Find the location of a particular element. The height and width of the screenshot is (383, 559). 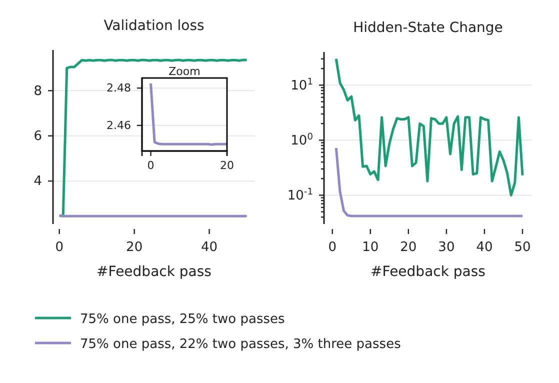

y-tick-label: 8 is located at coordinates (38, 91).